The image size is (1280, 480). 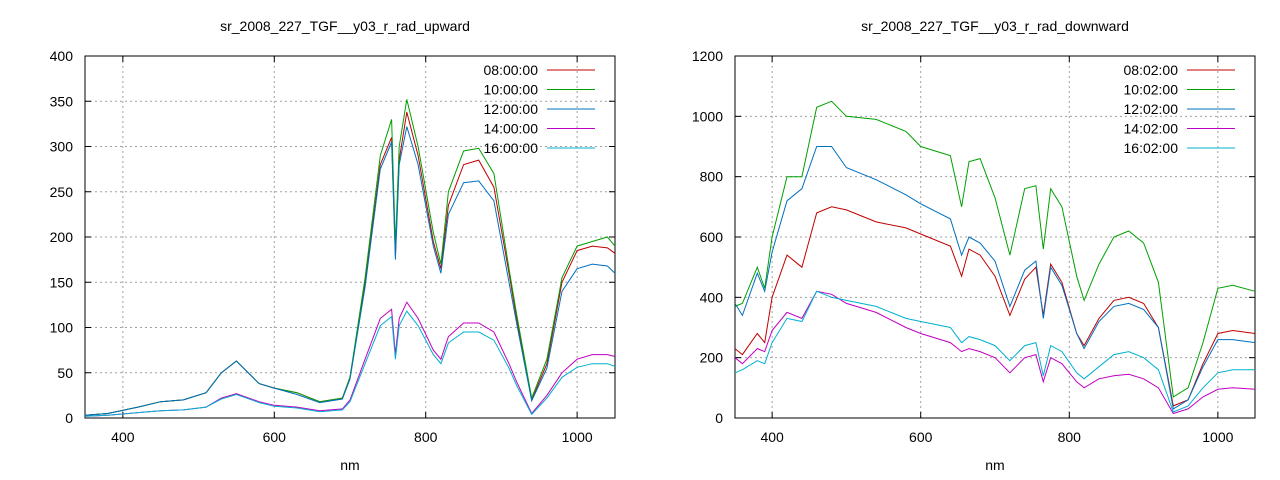 I want to click on y-tick-label: 50, so click(x=65, y=373).